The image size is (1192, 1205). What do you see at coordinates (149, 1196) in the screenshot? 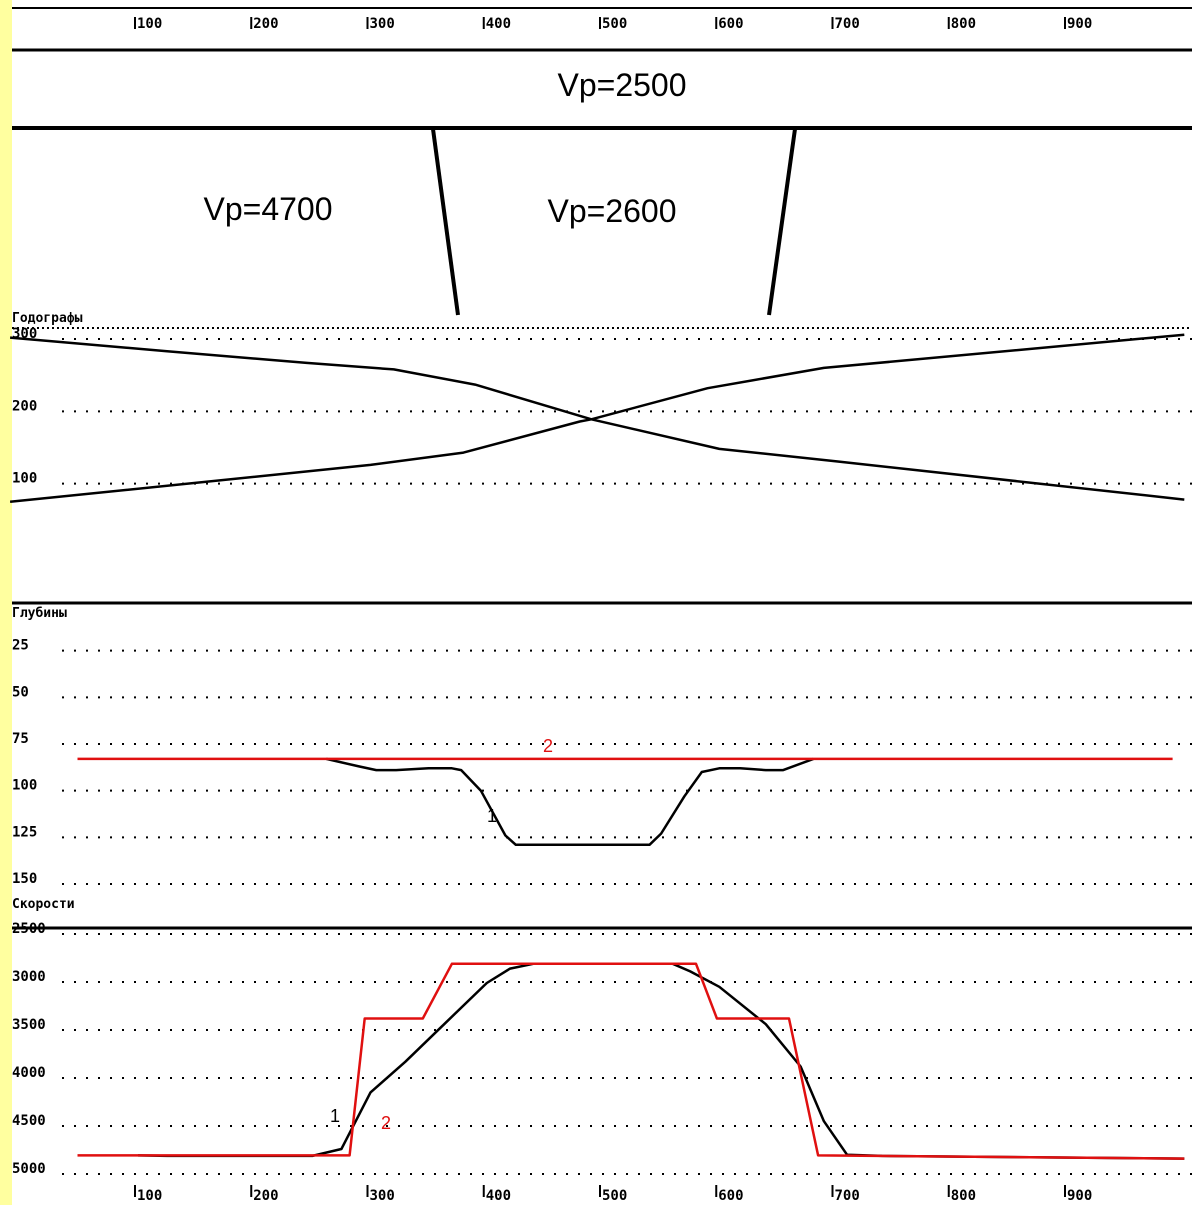
I see `bottom-axis-tick-label: 100` at bounding box center [149, 1196].